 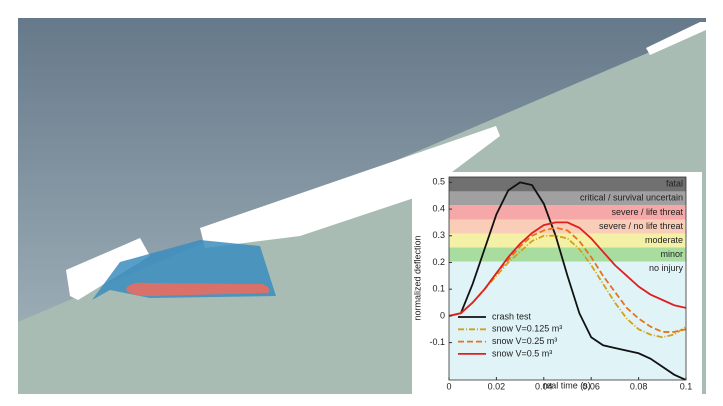 What do you see at coordinates (497, 386) in the screenshot?
I see `x-tick-label: 0.02` at bounding box center [497, 386].